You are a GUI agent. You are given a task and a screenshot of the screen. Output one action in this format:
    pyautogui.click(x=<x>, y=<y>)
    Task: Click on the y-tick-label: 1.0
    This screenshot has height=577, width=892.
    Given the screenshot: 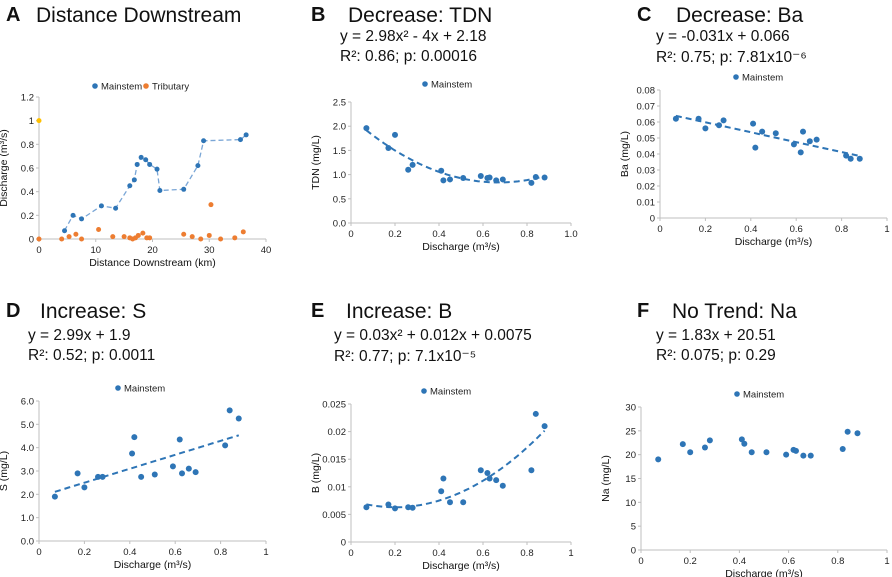 What is the action you would take?
    pyautogui.click(x=339, y=175)
    